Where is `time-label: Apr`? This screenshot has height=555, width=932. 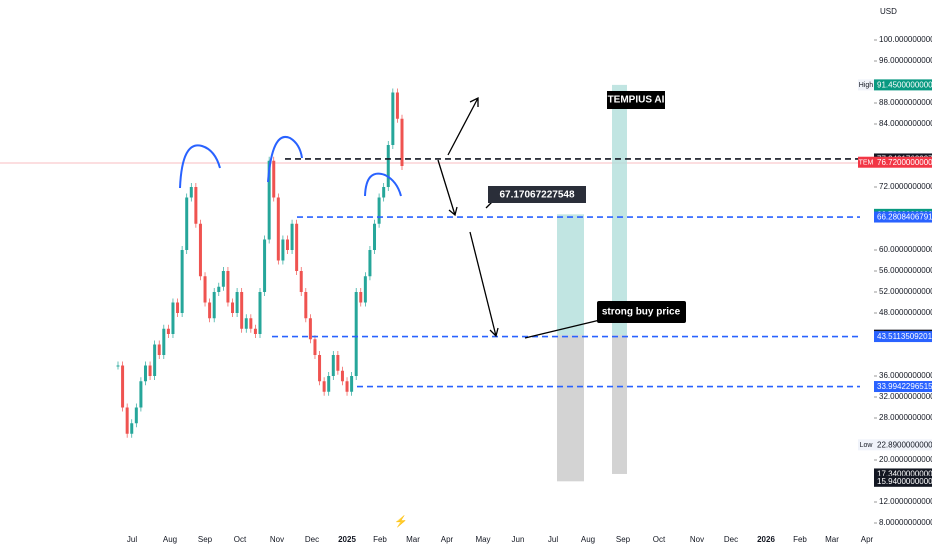 time-label: Apr is located at coordinates (447, 539).